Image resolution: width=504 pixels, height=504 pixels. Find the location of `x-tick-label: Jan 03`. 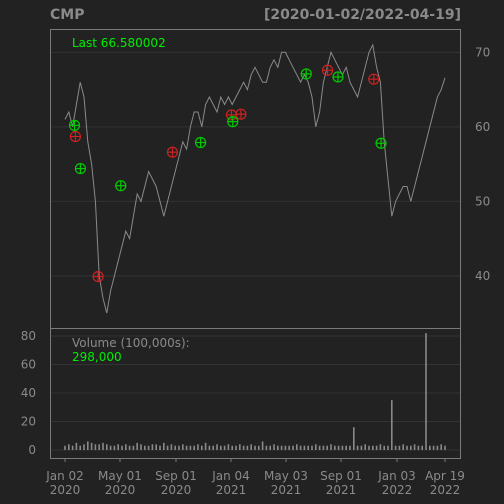

x-tick-label: Jan 03 is located at coordinates (396, 476).